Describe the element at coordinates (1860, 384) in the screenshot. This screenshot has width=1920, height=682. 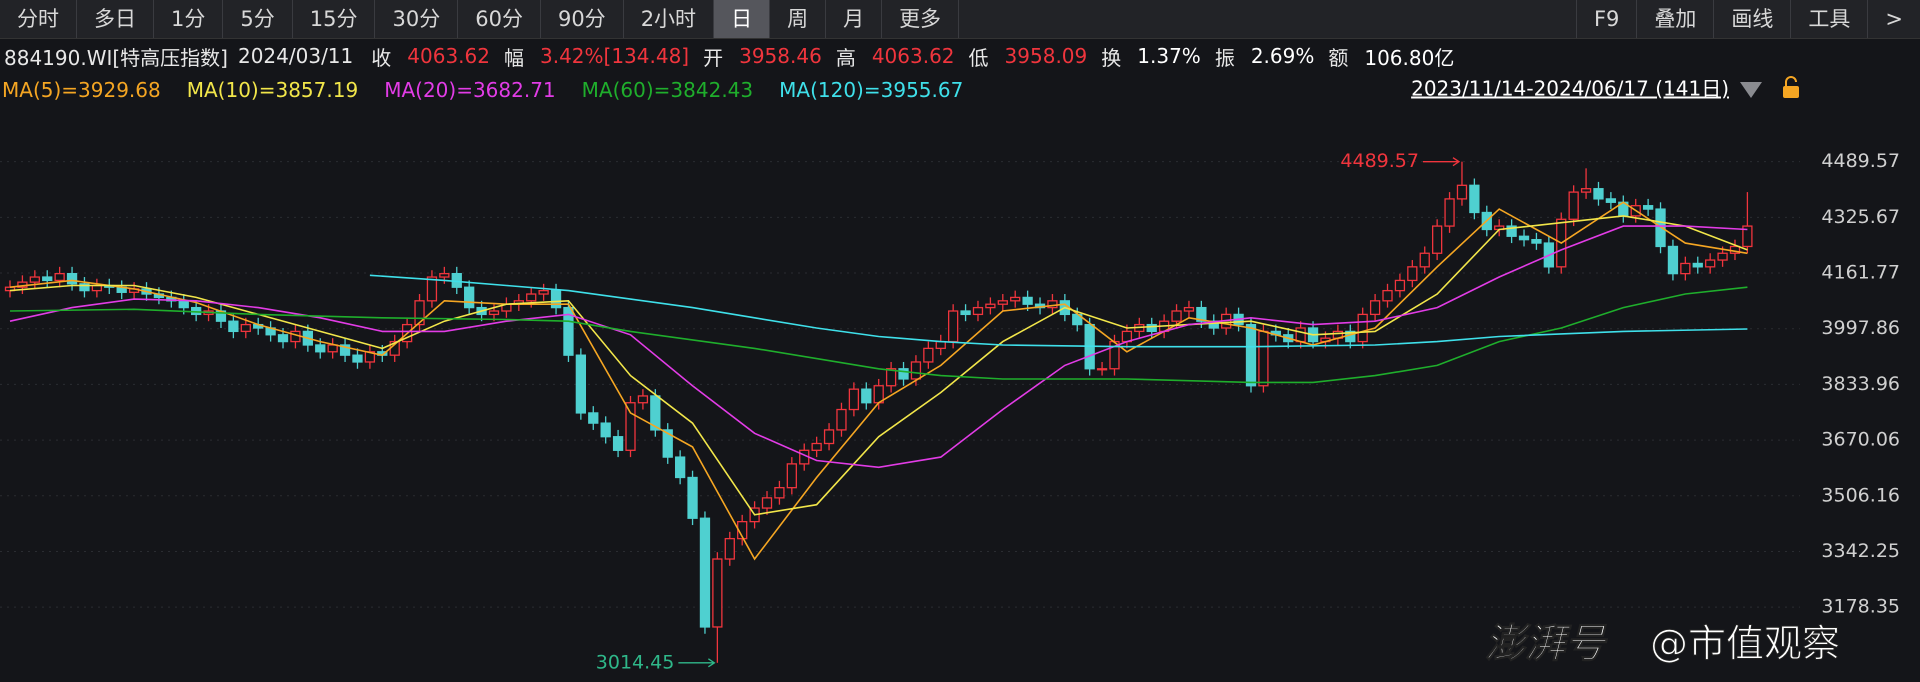
I see `y-tick-label: 3833.96` at that location.